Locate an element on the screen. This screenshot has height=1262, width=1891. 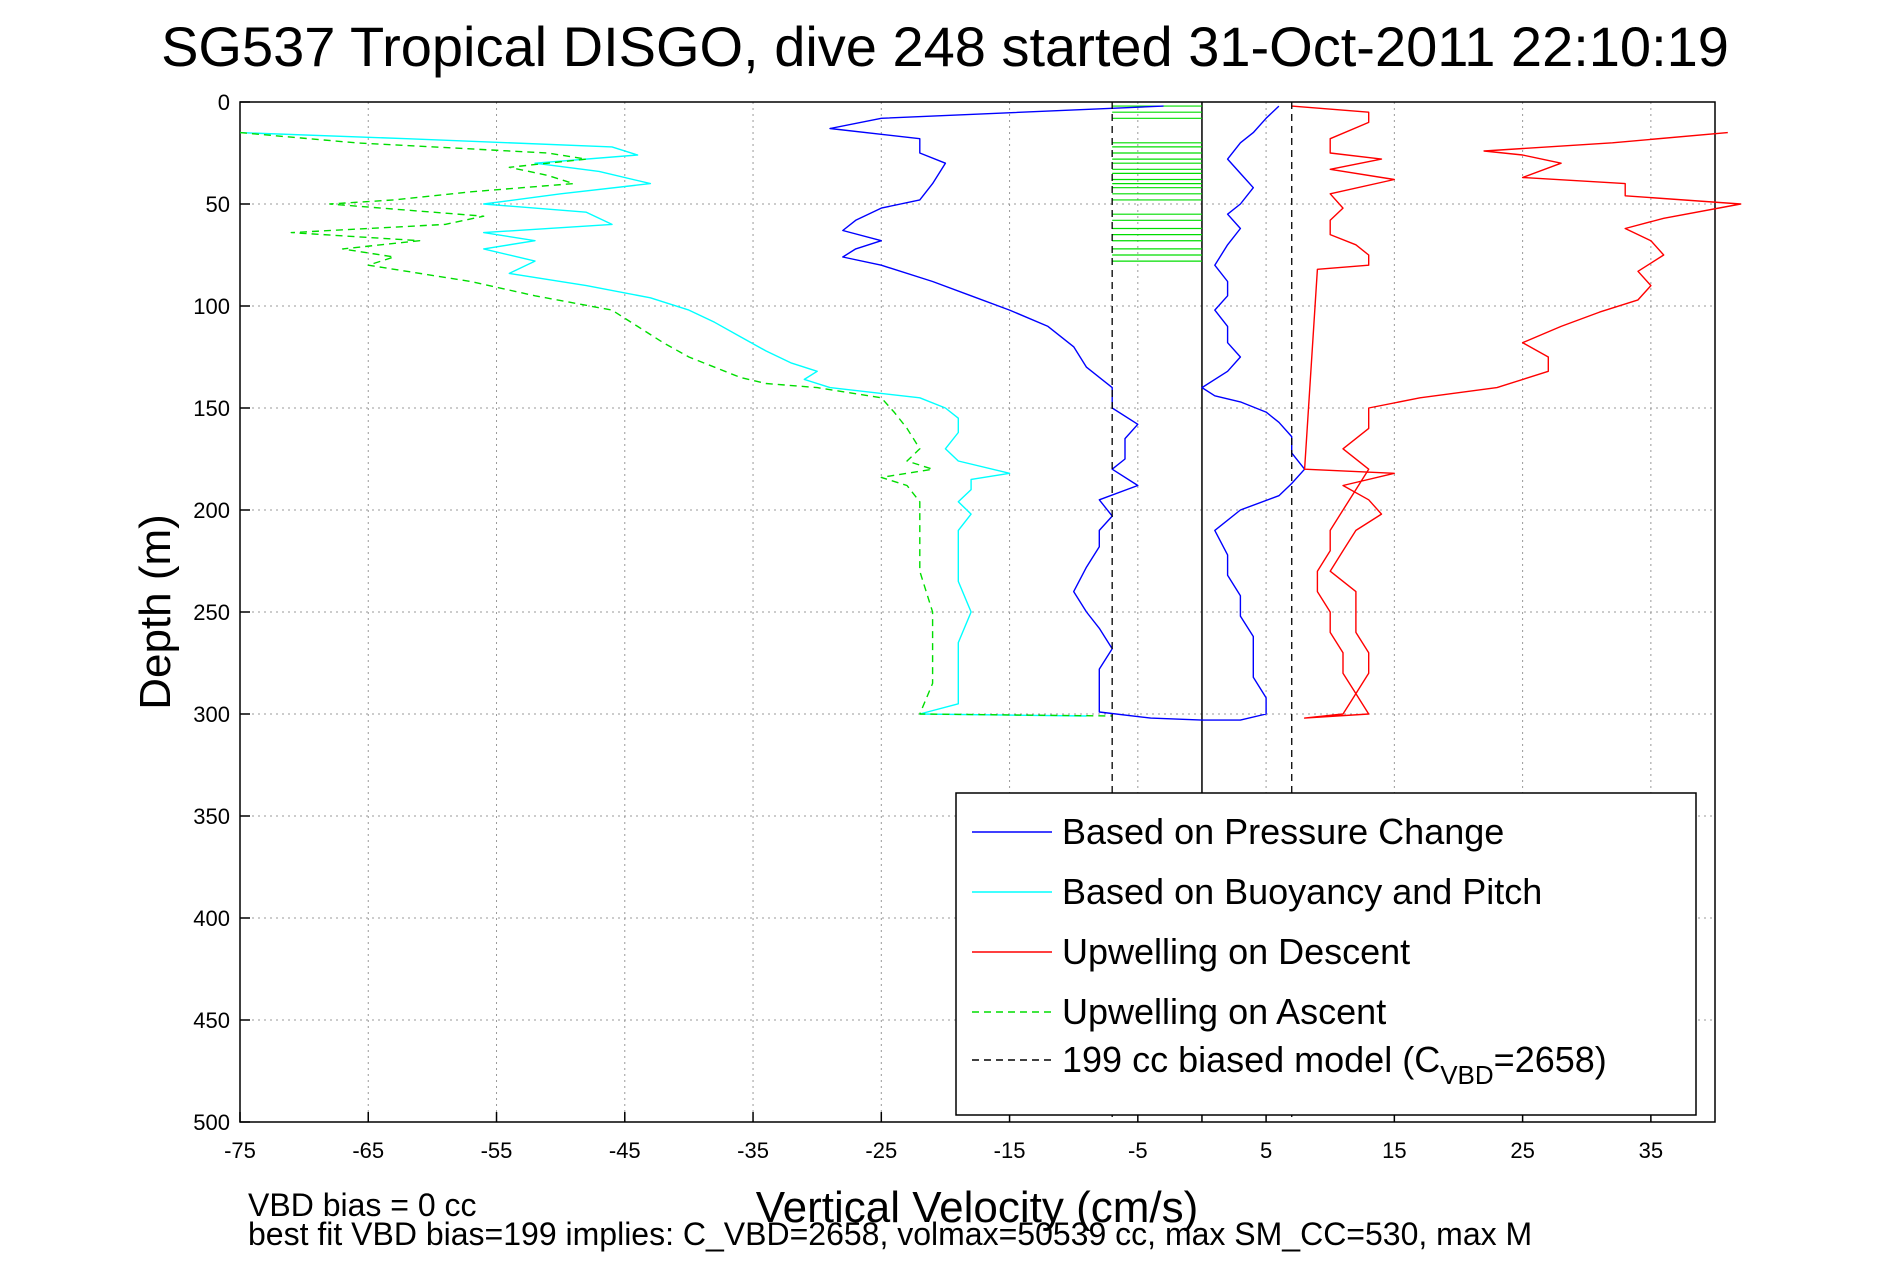
y-tick-label: 0 is located at coordinates (224, 102).